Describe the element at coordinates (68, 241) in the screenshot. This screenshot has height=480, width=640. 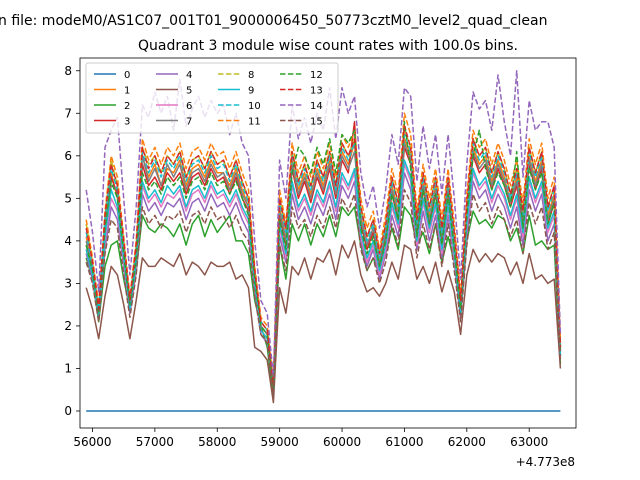
I see `y-tick-label: 4` at that location.